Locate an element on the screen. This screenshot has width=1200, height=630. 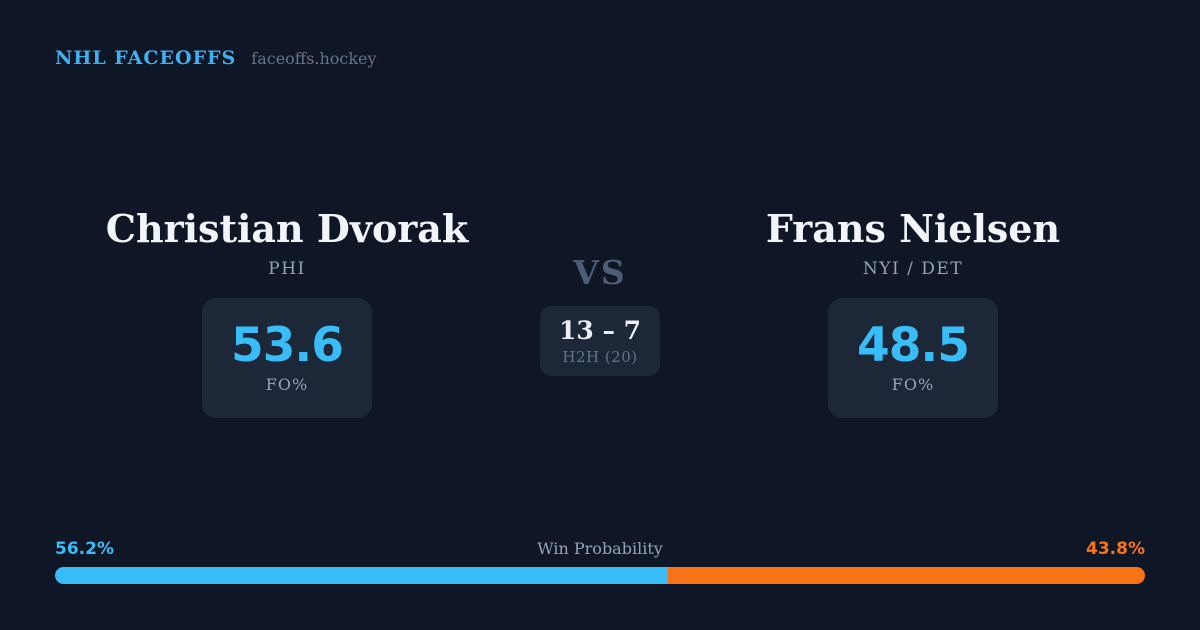
player-right-section: Frans Nielsen NYI / DET 48.5 FO% is located at coordinates (913, 312).